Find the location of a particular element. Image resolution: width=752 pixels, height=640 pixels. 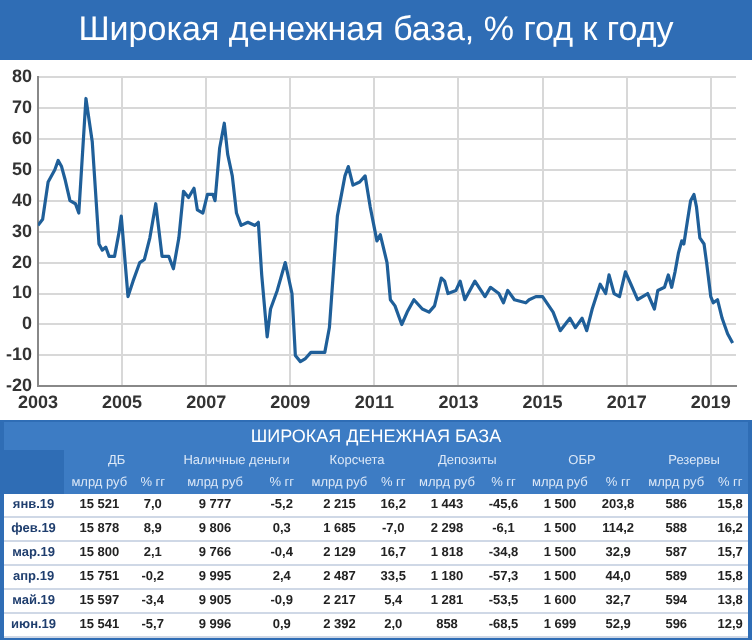

text: ШИРОКАЯ ДЕНЕЖНАЯ БАЗА is located at coordinates (376, 436).